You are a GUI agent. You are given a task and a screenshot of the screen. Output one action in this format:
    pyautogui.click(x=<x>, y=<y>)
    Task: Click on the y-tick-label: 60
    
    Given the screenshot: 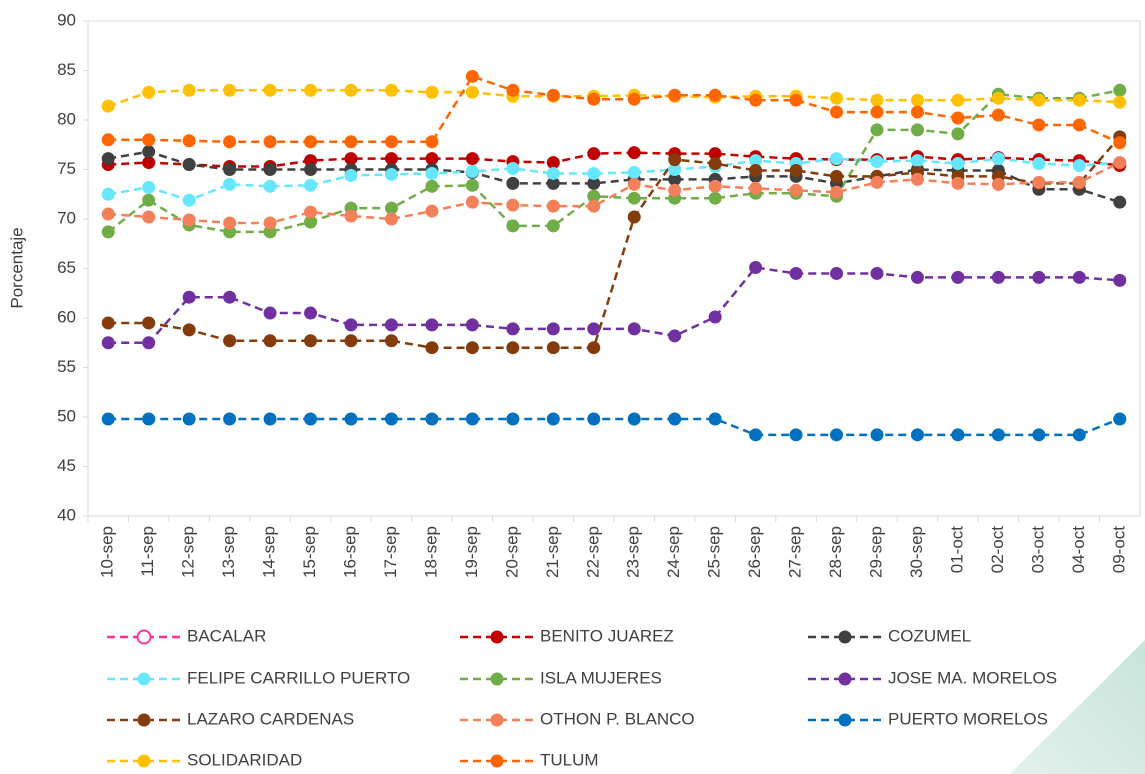 What is the action you would take?
    pyautogui.click(x=66, y=316)
    